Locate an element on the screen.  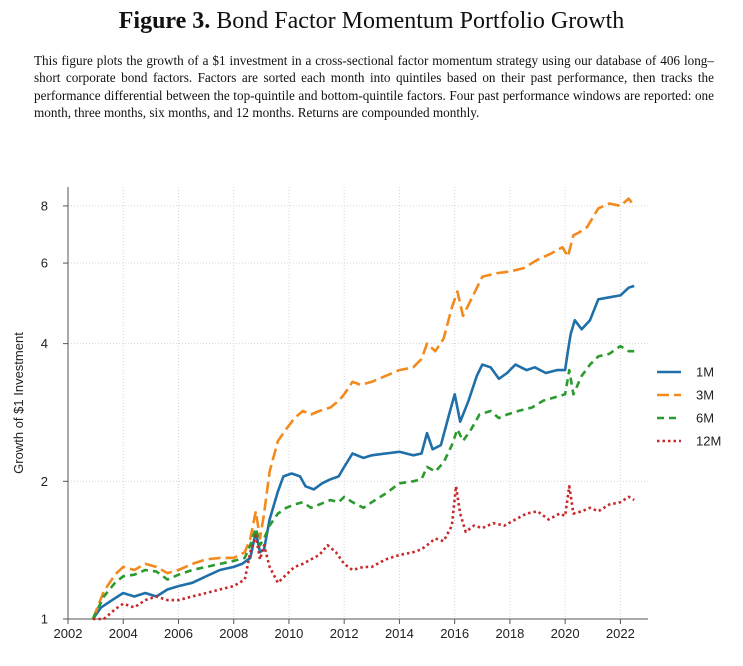
x-tick-label: 2016 is located at coordinates (454, 633).